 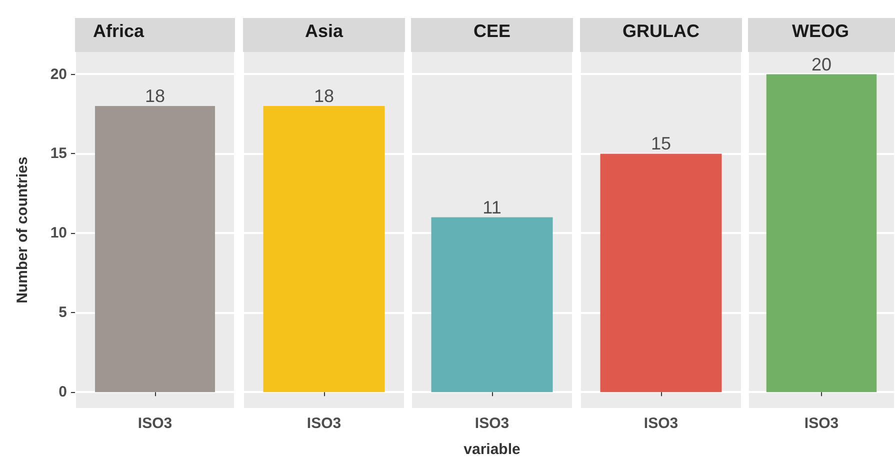 I want to click on chart-title: WEOG, so click(x=820, y=31).